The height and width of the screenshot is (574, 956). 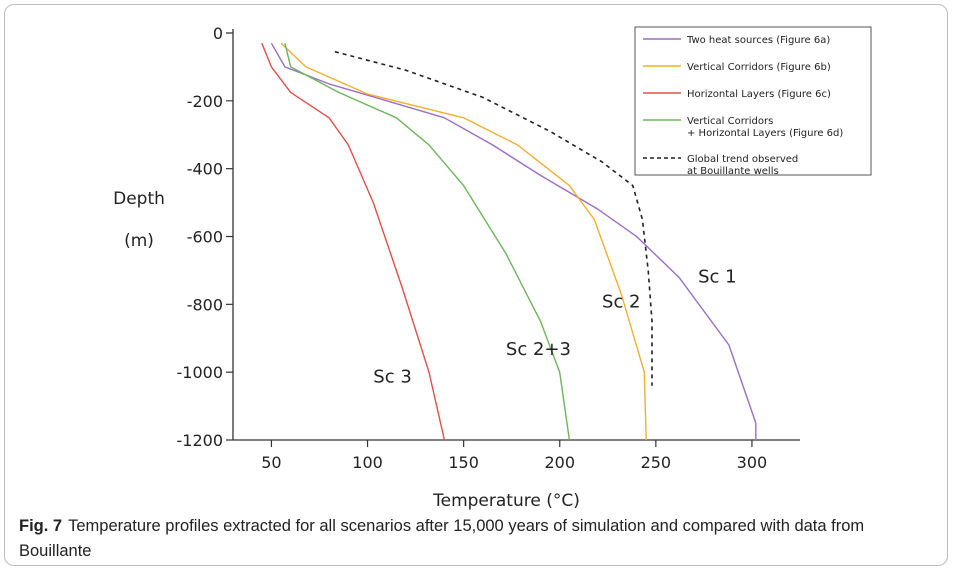 What do you see at coordinates (205, 169) in the screenshot?
I see `y-tick-label: -400` at bounding box center [205, 169].